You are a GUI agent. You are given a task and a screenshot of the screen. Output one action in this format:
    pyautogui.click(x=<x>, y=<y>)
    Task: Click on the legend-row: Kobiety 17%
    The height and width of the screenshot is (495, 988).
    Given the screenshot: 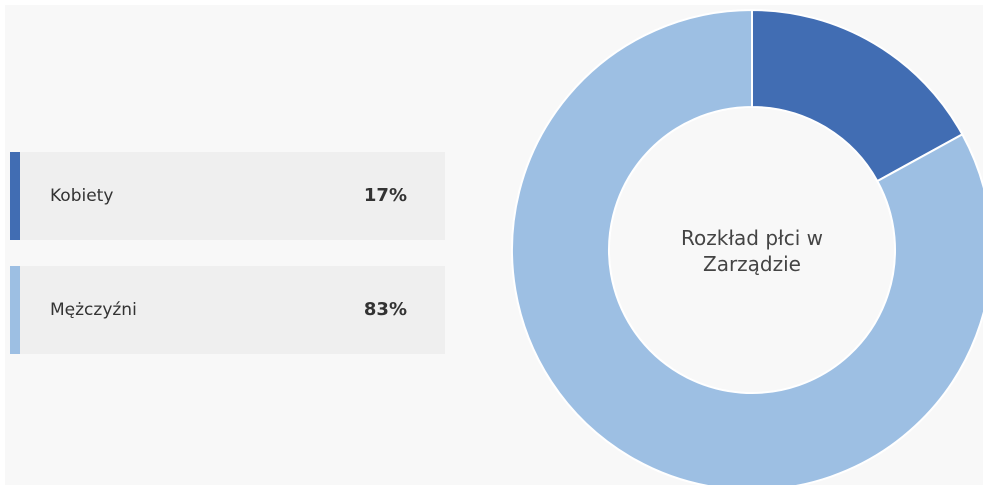 What is the action you would take?
    pyautogui.click(x=227, y=196)
    